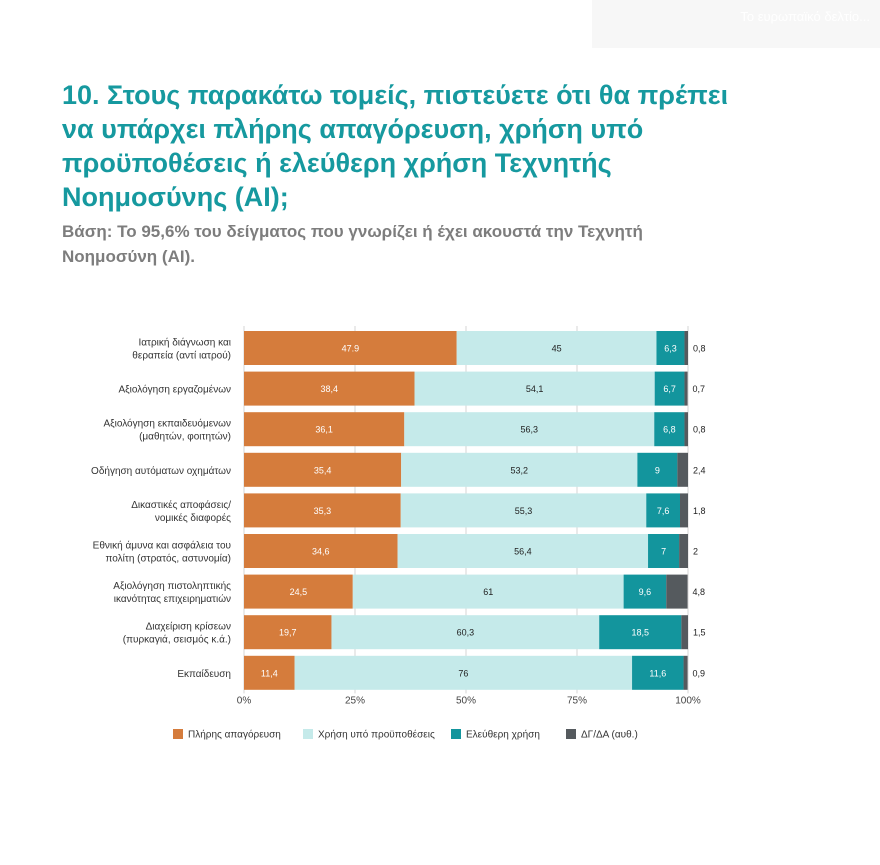 The width and height of the screenshot is (880, 865). I want to click on data-label: 24,5, so click(299, 592).